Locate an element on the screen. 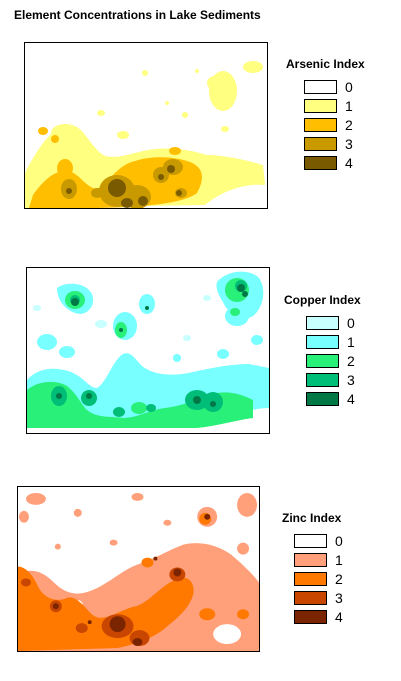 This screenshot has height=681, width=401. arsenic-legend-label: 2 is located at coordinates (349, 124).